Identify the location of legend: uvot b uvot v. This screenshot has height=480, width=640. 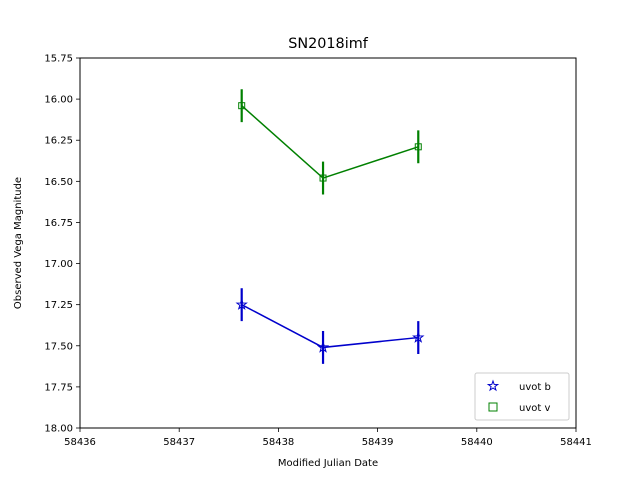
(522, 396).